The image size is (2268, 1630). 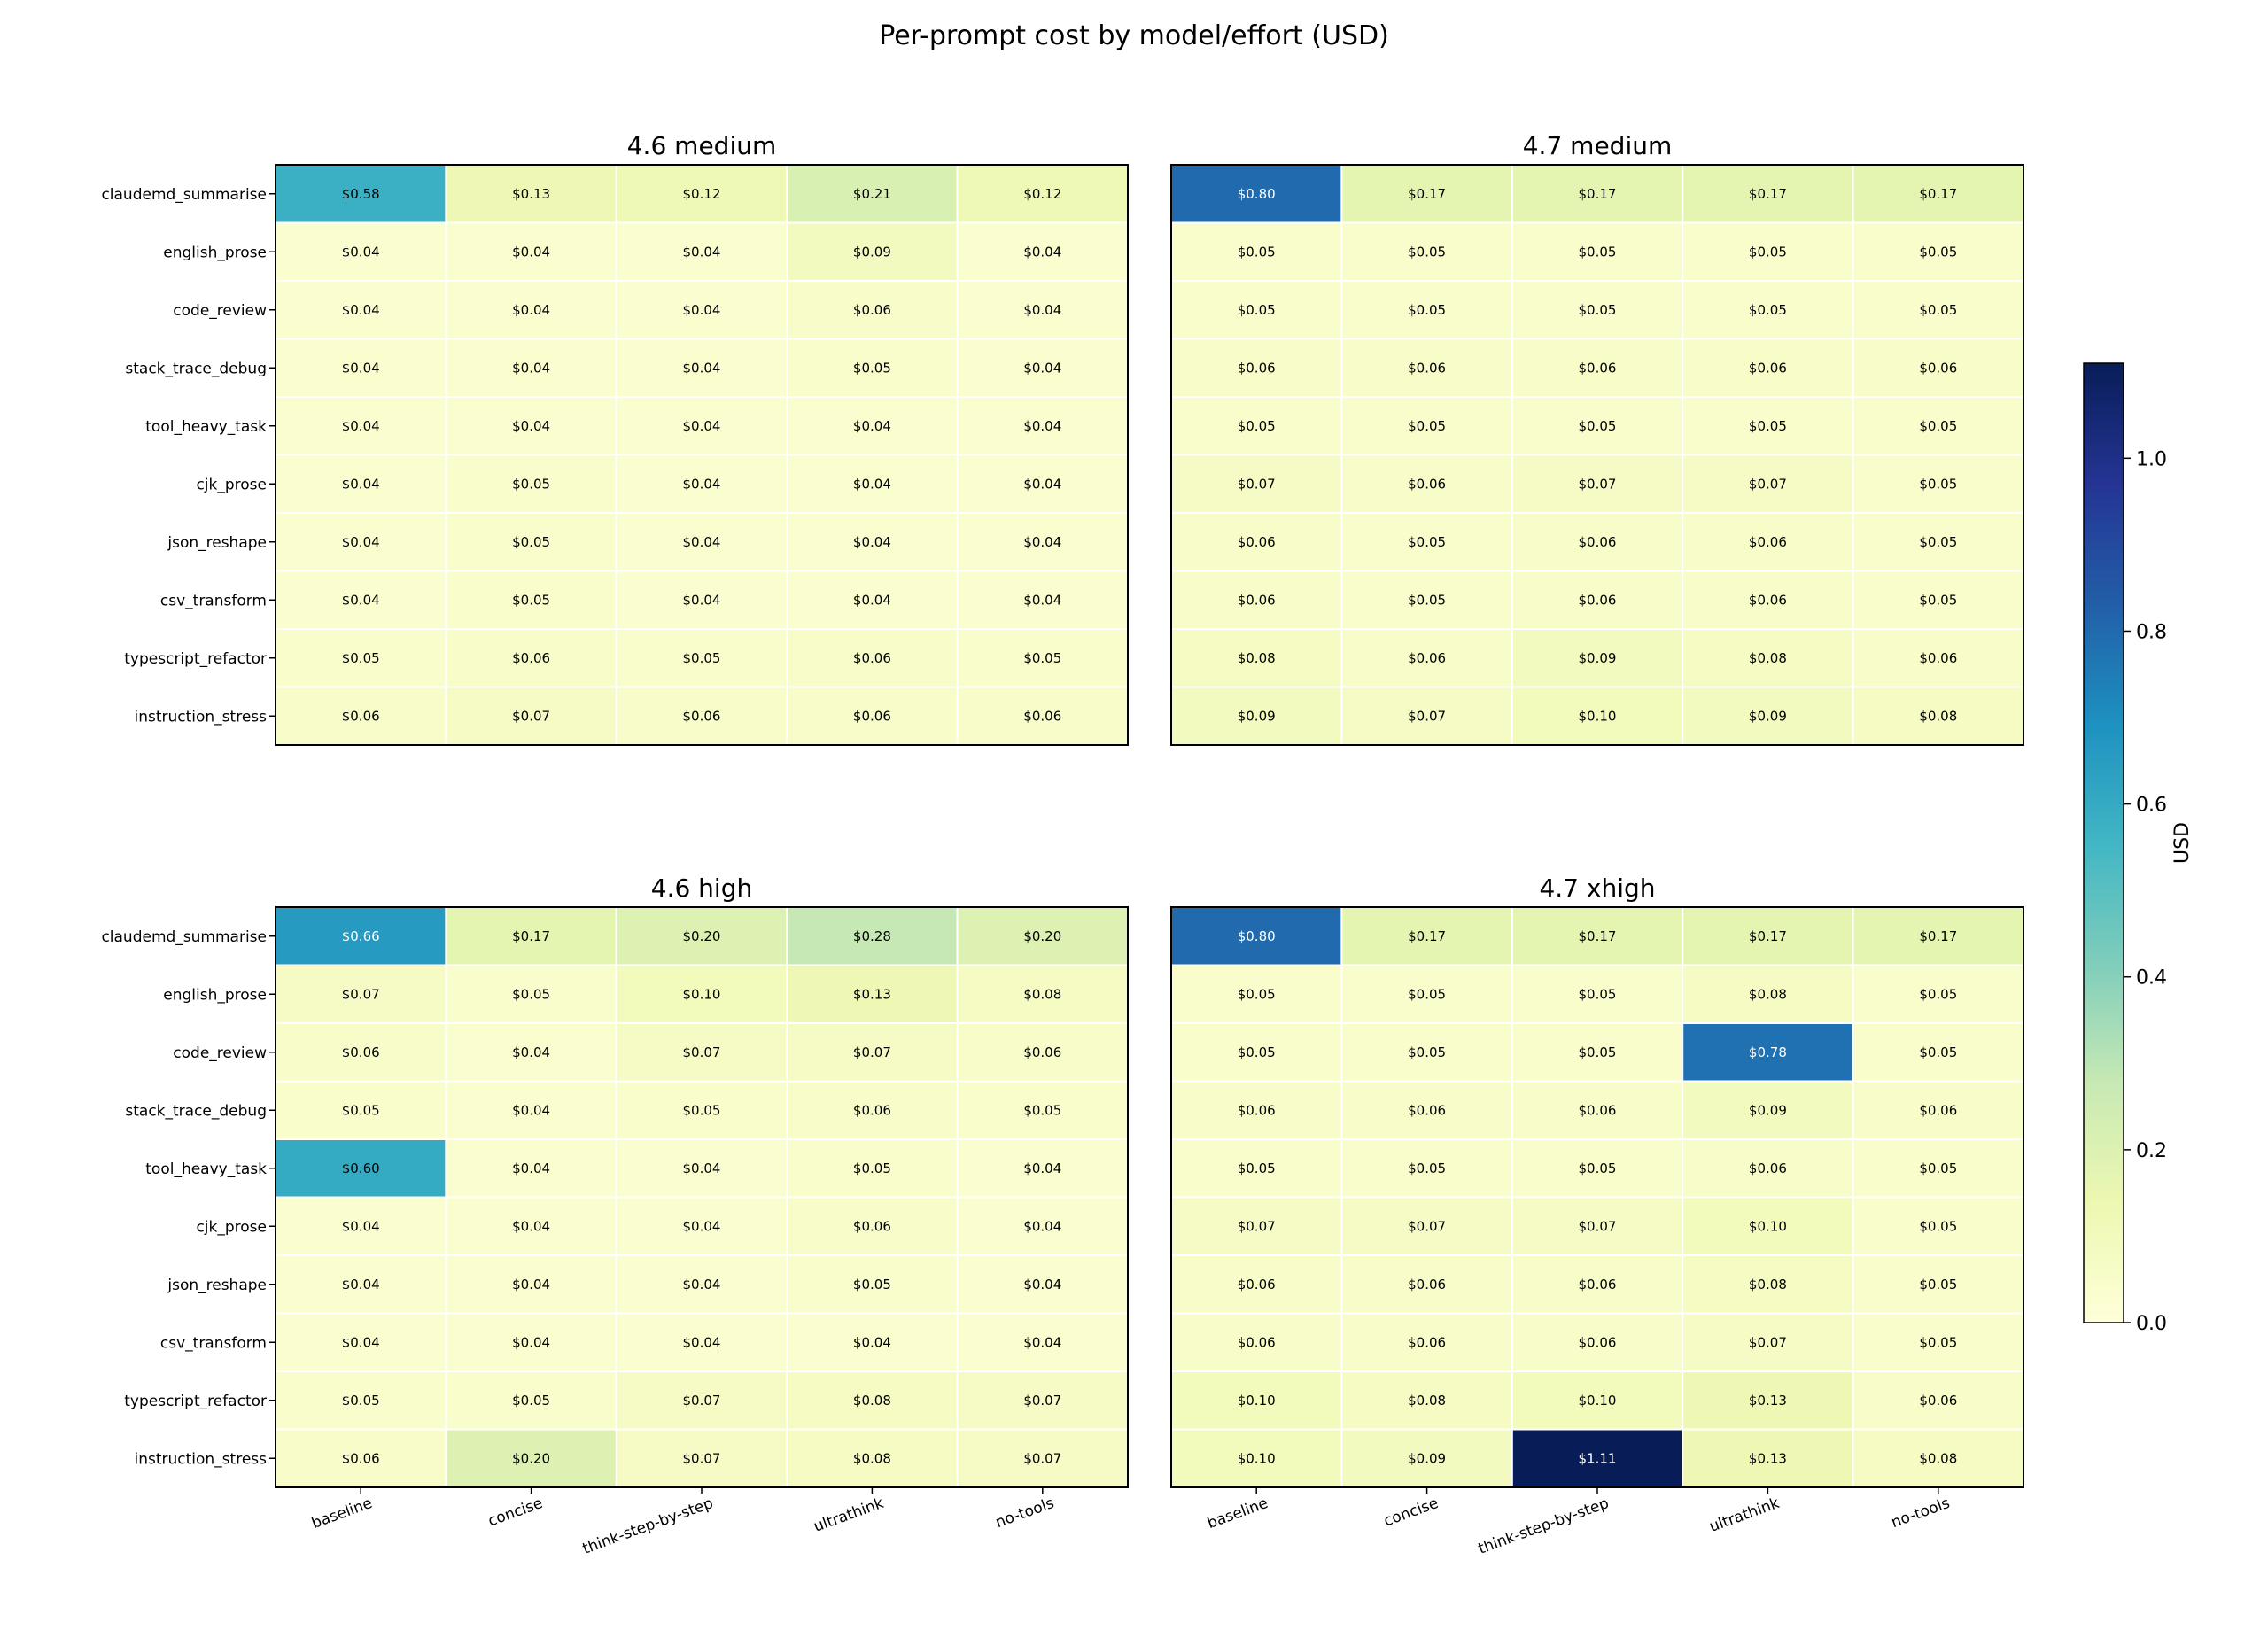 What do you see at coordinates (200, 717) in the screenshot?
I see `row-label: instruction_stress` at bounding box center [200, 717].